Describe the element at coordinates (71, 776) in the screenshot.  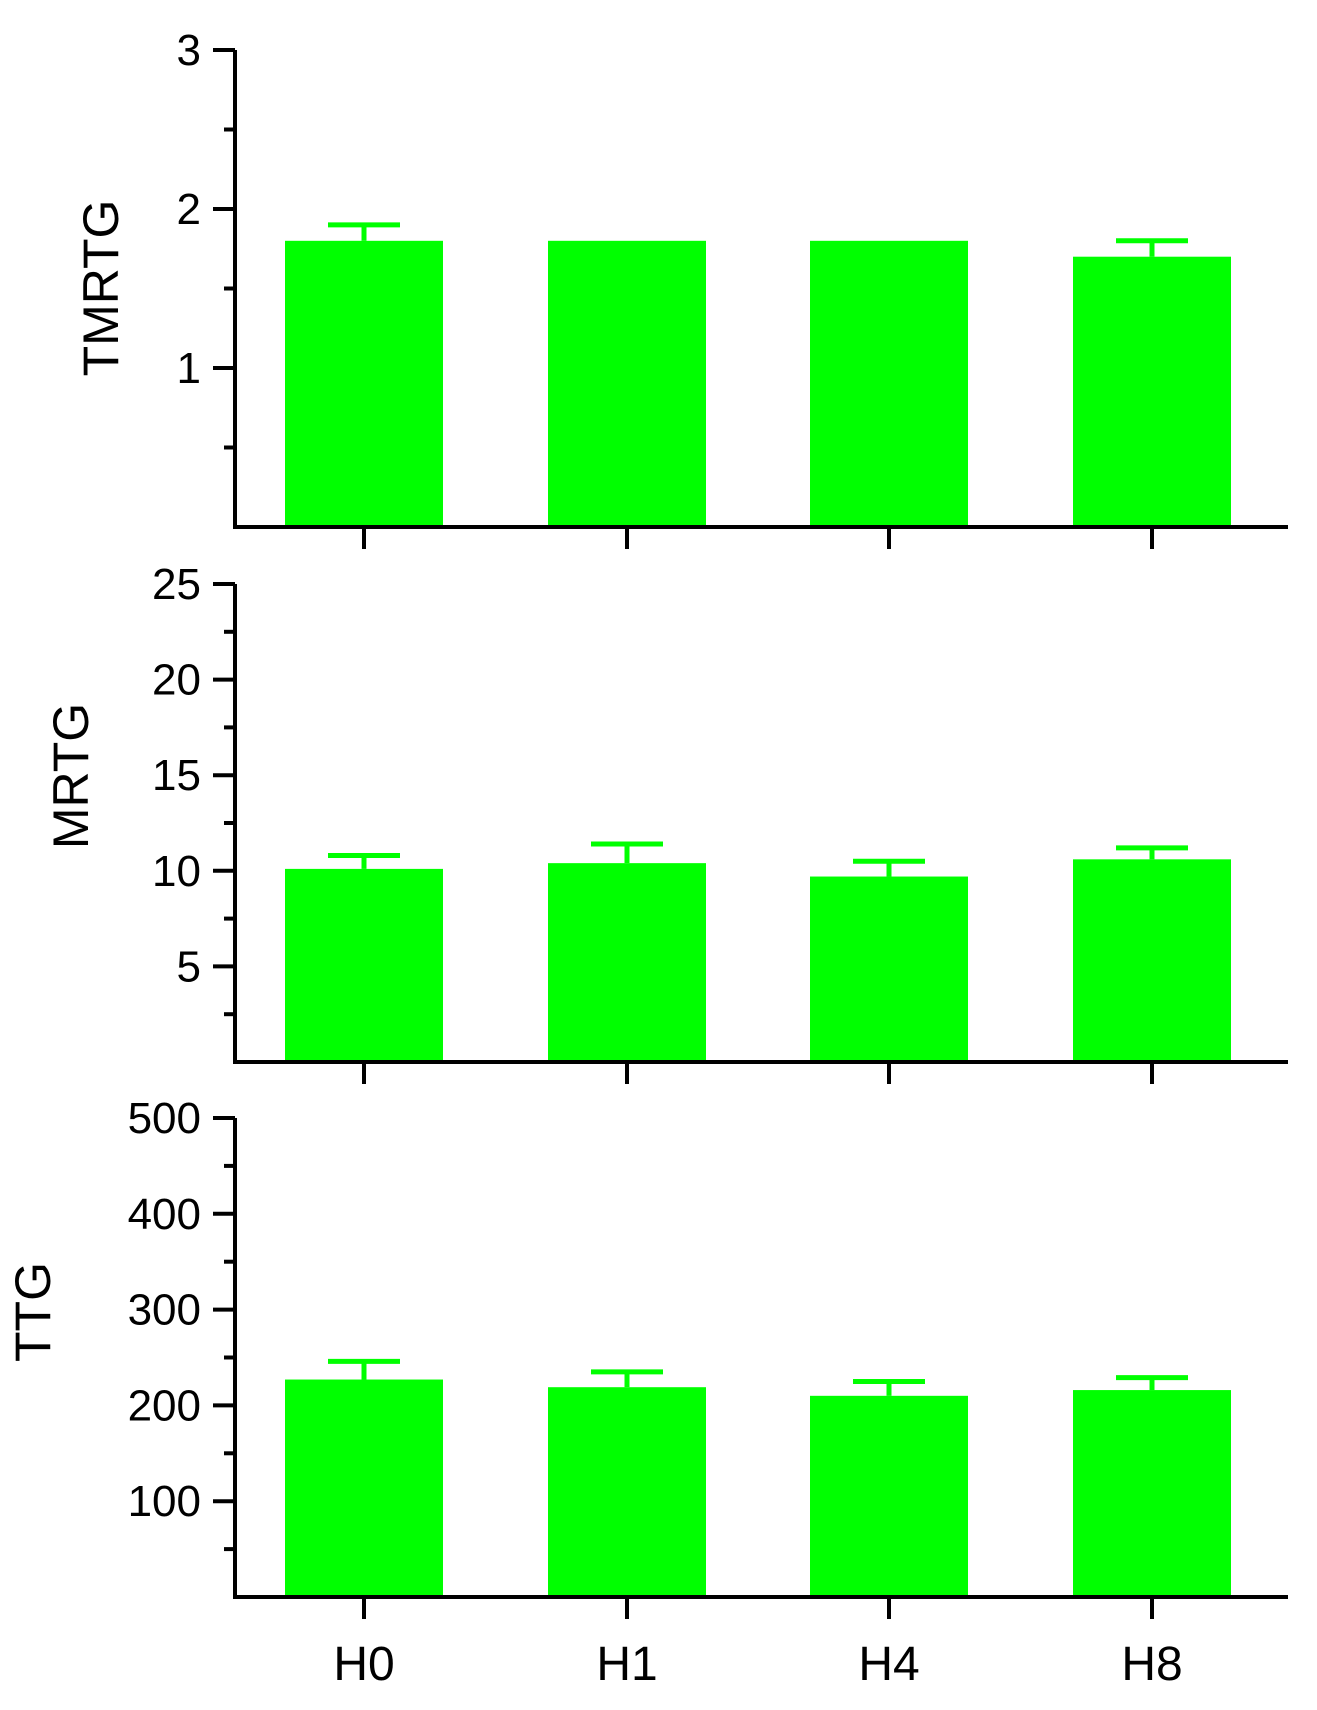
I see `y-axis-title: MRTG` at that location.